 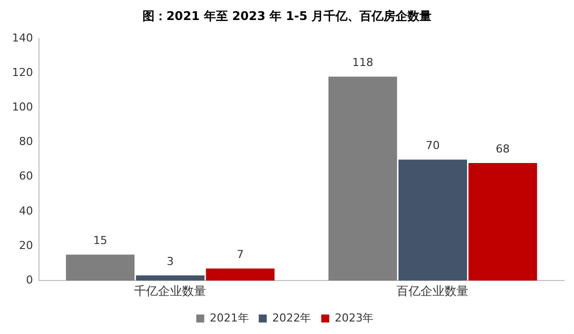 I want to click on y-tick-label: 80, so click(x=25, y=141).